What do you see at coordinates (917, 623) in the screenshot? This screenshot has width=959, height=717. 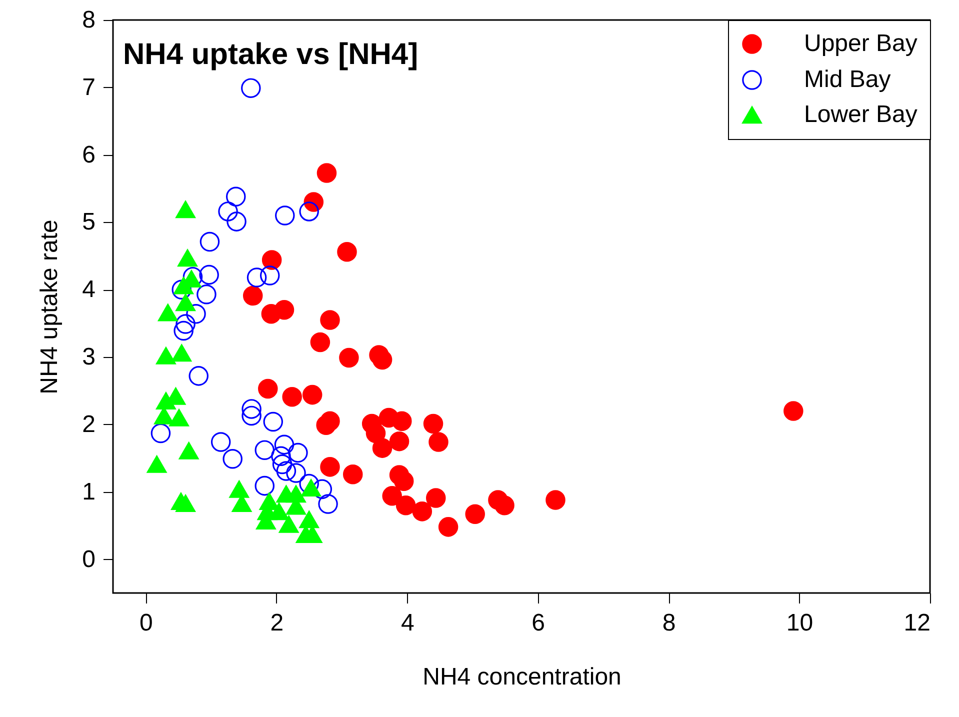 I see `x-tick-label: 12` at bounding box center [917, 623].